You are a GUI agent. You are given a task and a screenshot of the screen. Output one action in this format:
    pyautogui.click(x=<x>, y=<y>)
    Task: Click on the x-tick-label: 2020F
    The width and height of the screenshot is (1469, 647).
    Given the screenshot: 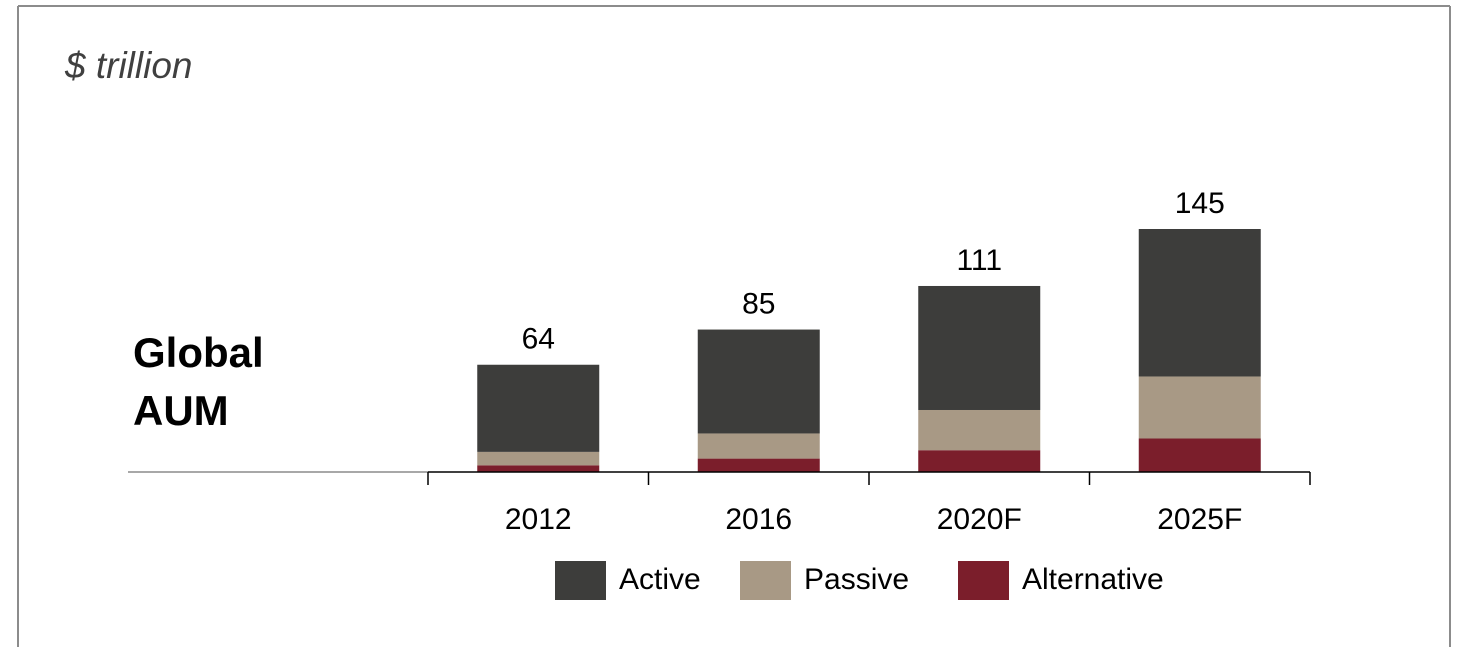 What is the action you would take?
    pyautogui.click(x=979, y=519)
    